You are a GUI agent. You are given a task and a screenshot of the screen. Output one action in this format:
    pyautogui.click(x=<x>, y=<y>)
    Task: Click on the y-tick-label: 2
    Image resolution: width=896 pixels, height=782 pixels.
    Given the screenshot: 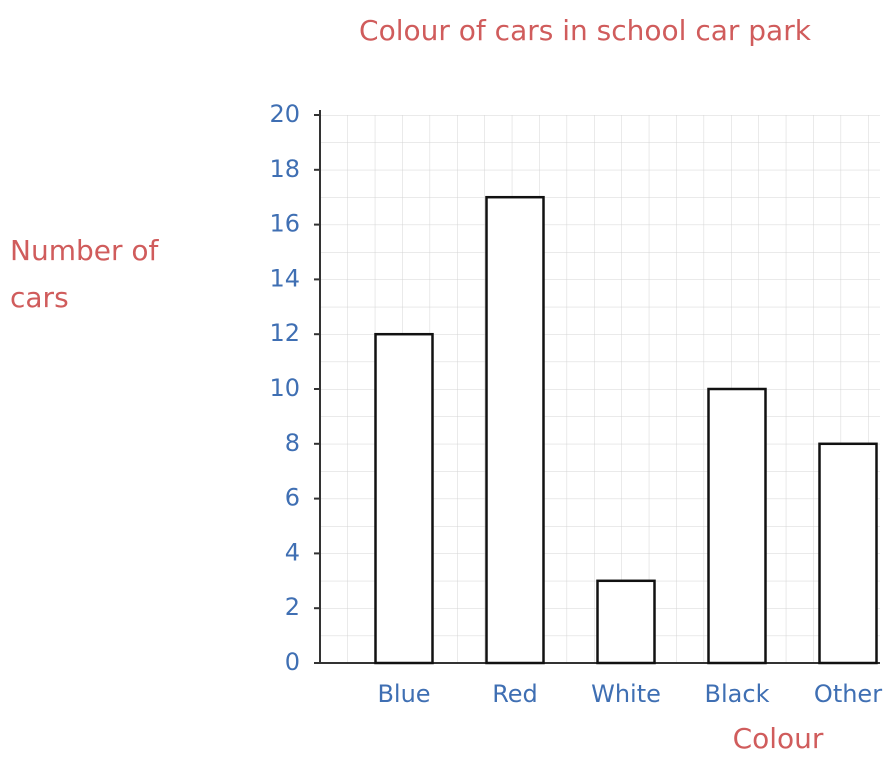 What is the action you would take?
    pyautogui.click(x=292, y=607)
    